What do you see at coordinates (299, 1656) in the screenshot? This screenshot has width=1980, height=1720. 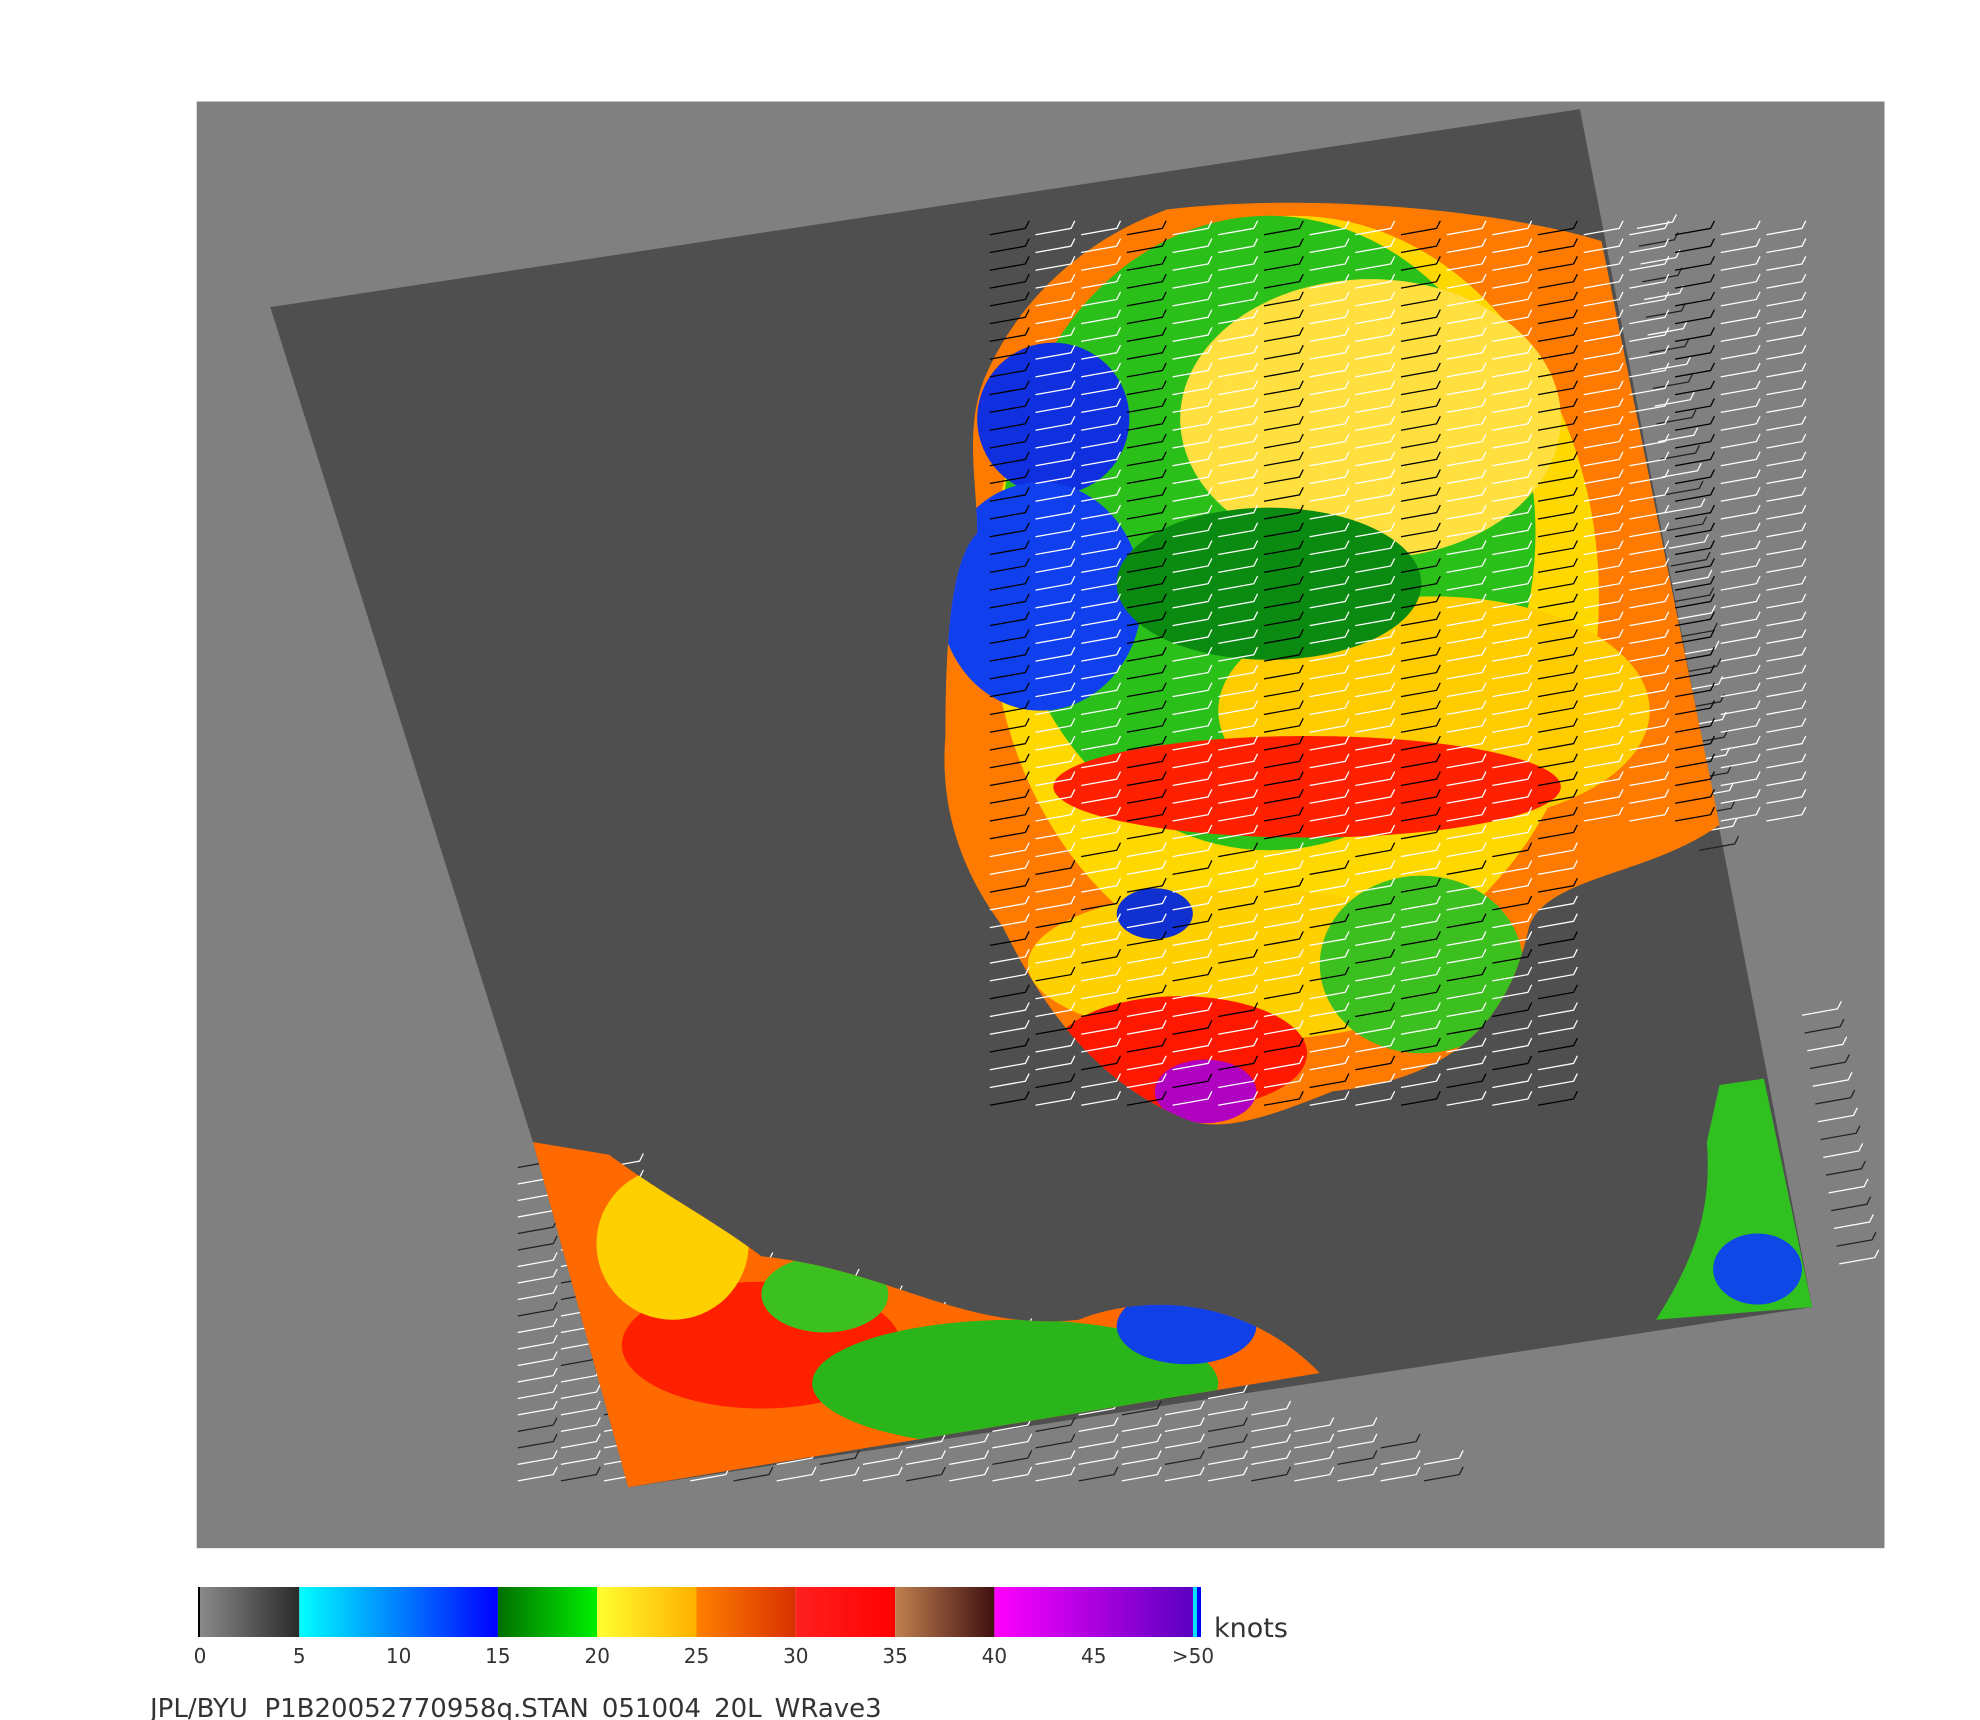 I see `colorbar-tick-label: 5` at bounding box center [299, 1656].